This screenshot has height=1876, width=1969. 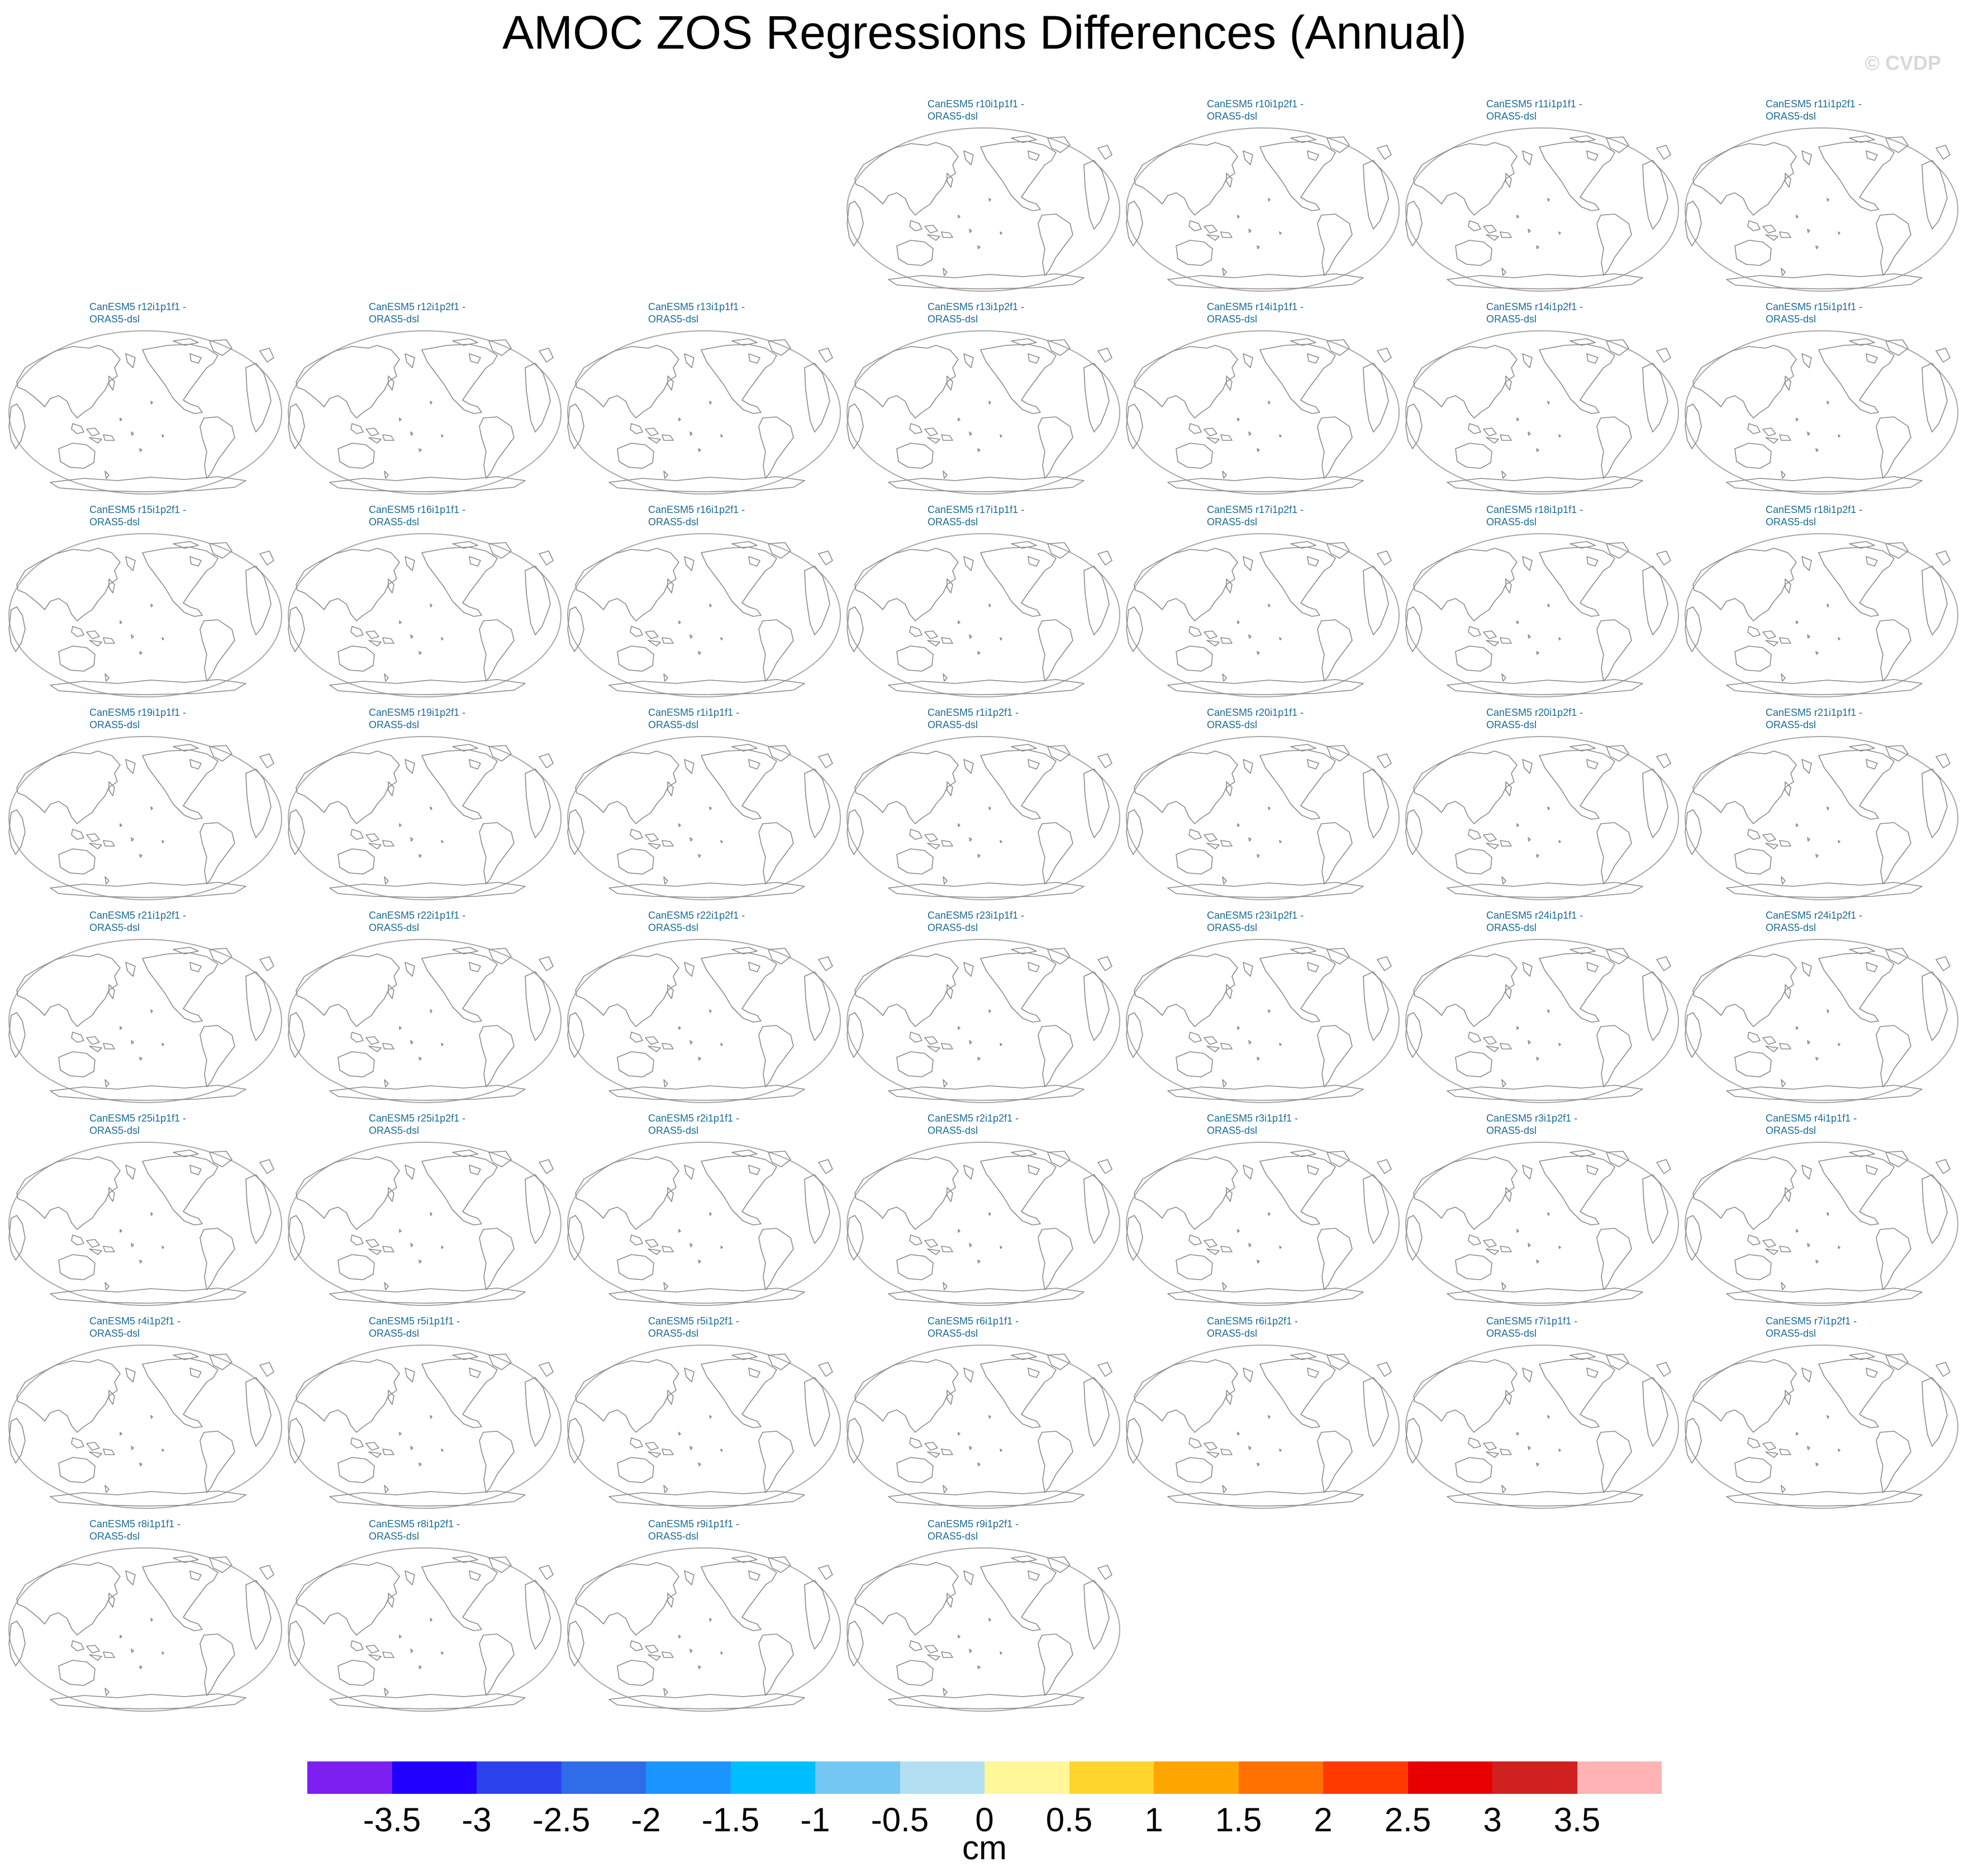 I want to click on map-panel: CanESM5 r15i1p1f1 - ORAS5-dsl, so click(x=1821, y=400).